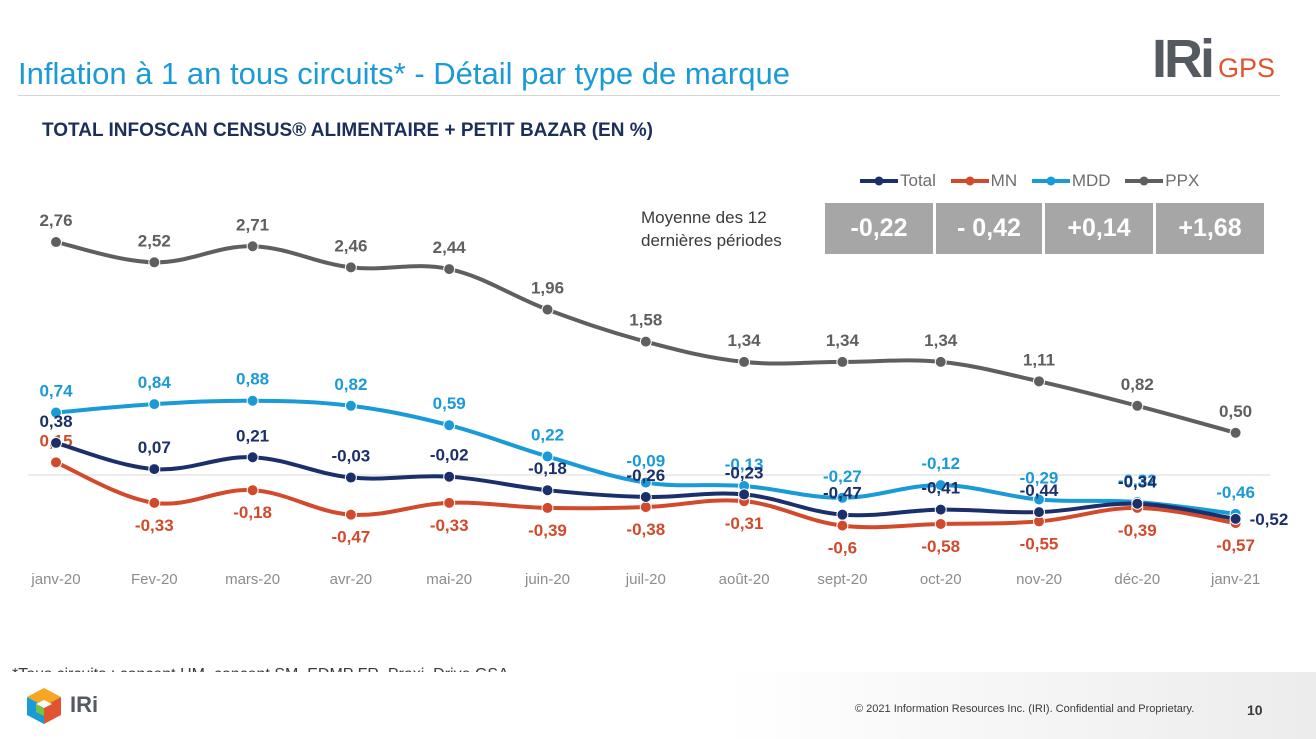  Describe the element at coordinates (744, 464) in the screenshot. I see `data-label-mdd: -0,13` at that location.